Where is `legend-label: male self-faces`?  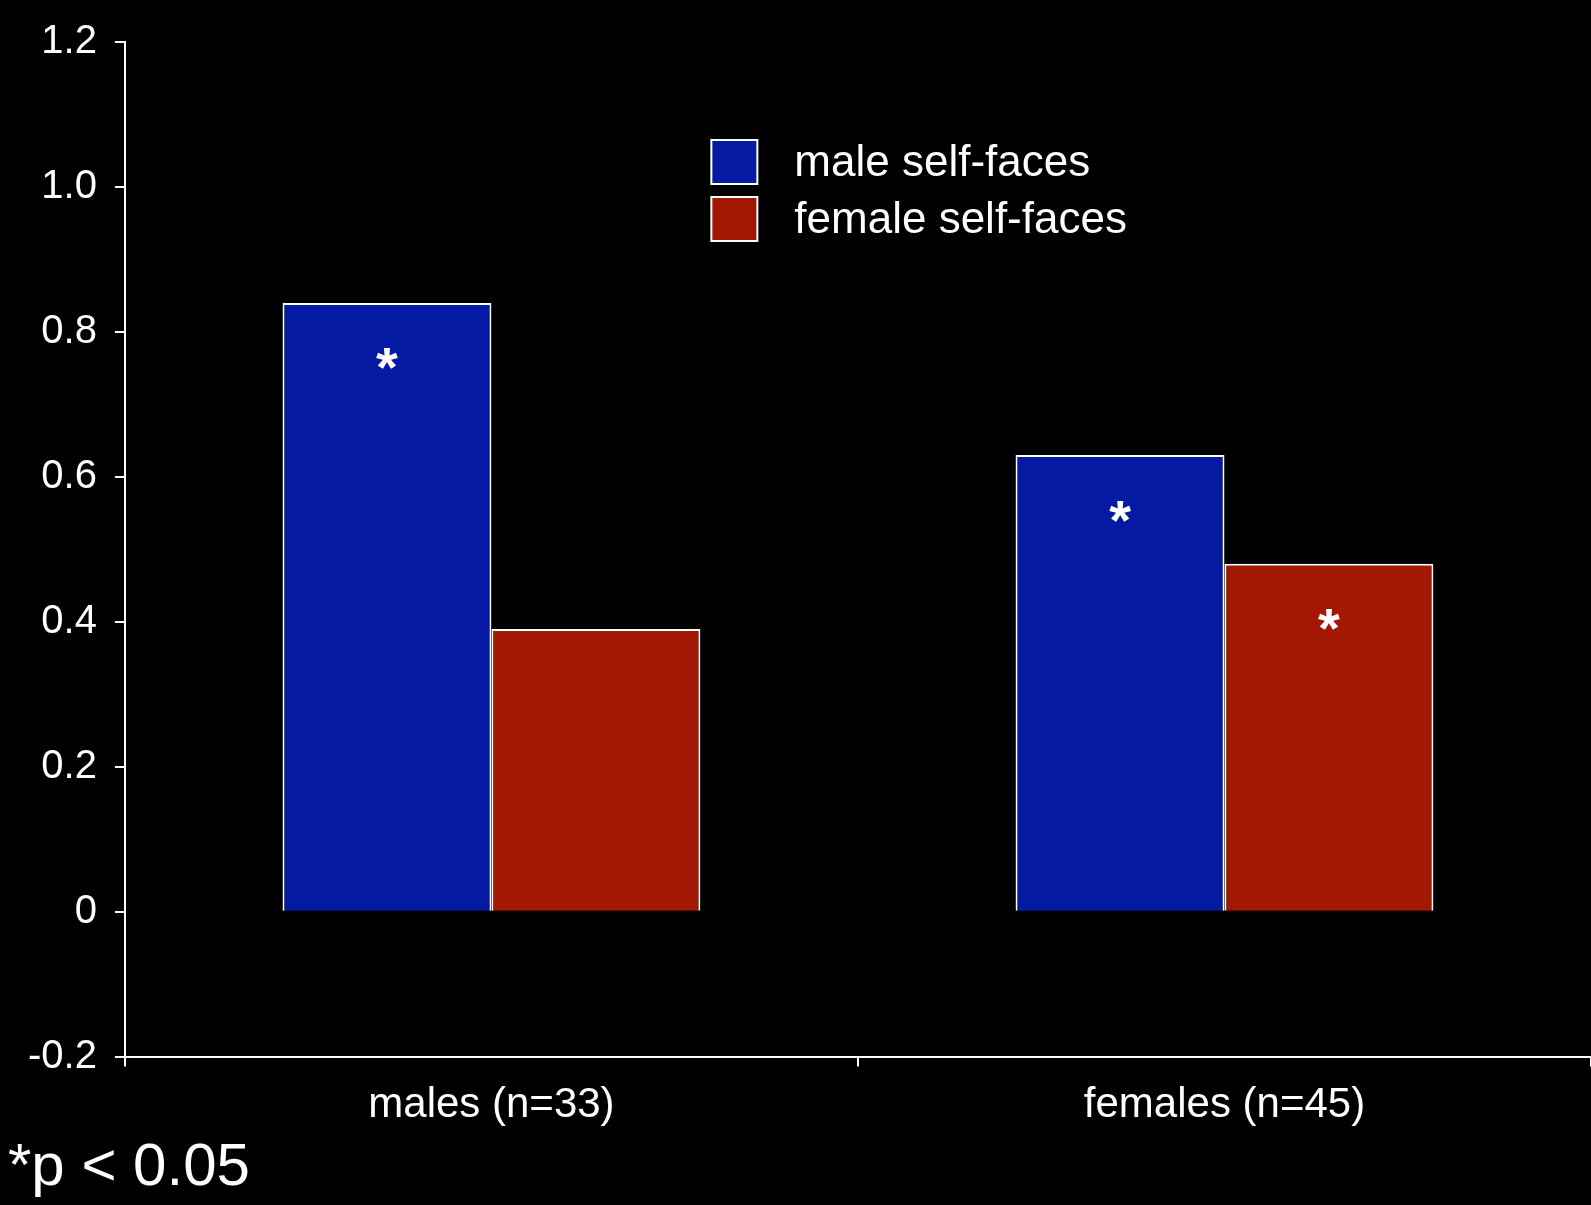
legend-label: male self-faces is located at coordinates (942, 161).